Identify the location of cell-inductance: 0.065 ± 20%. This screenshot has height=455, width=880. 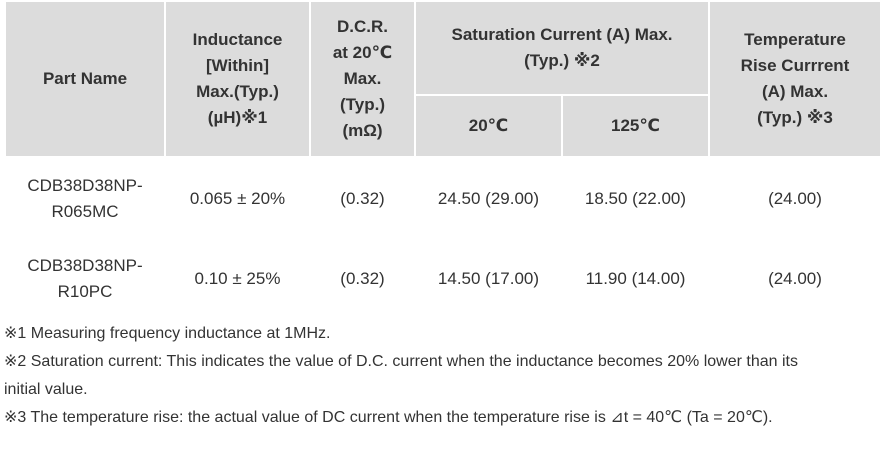
(237, 198).